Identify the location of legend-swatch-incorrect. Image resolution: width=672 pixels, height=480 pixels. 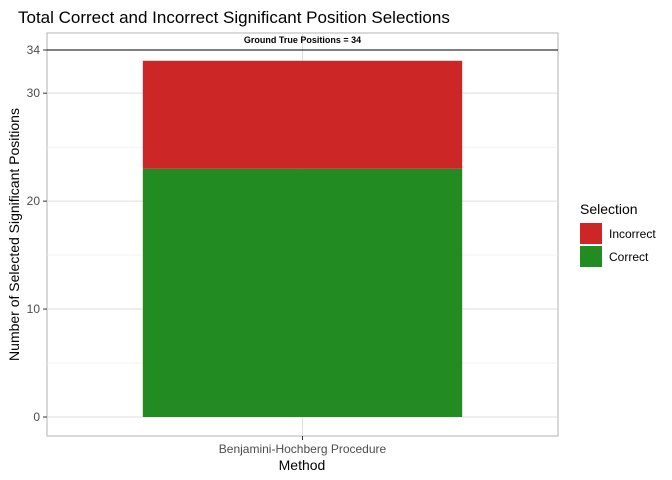
(591, 233).